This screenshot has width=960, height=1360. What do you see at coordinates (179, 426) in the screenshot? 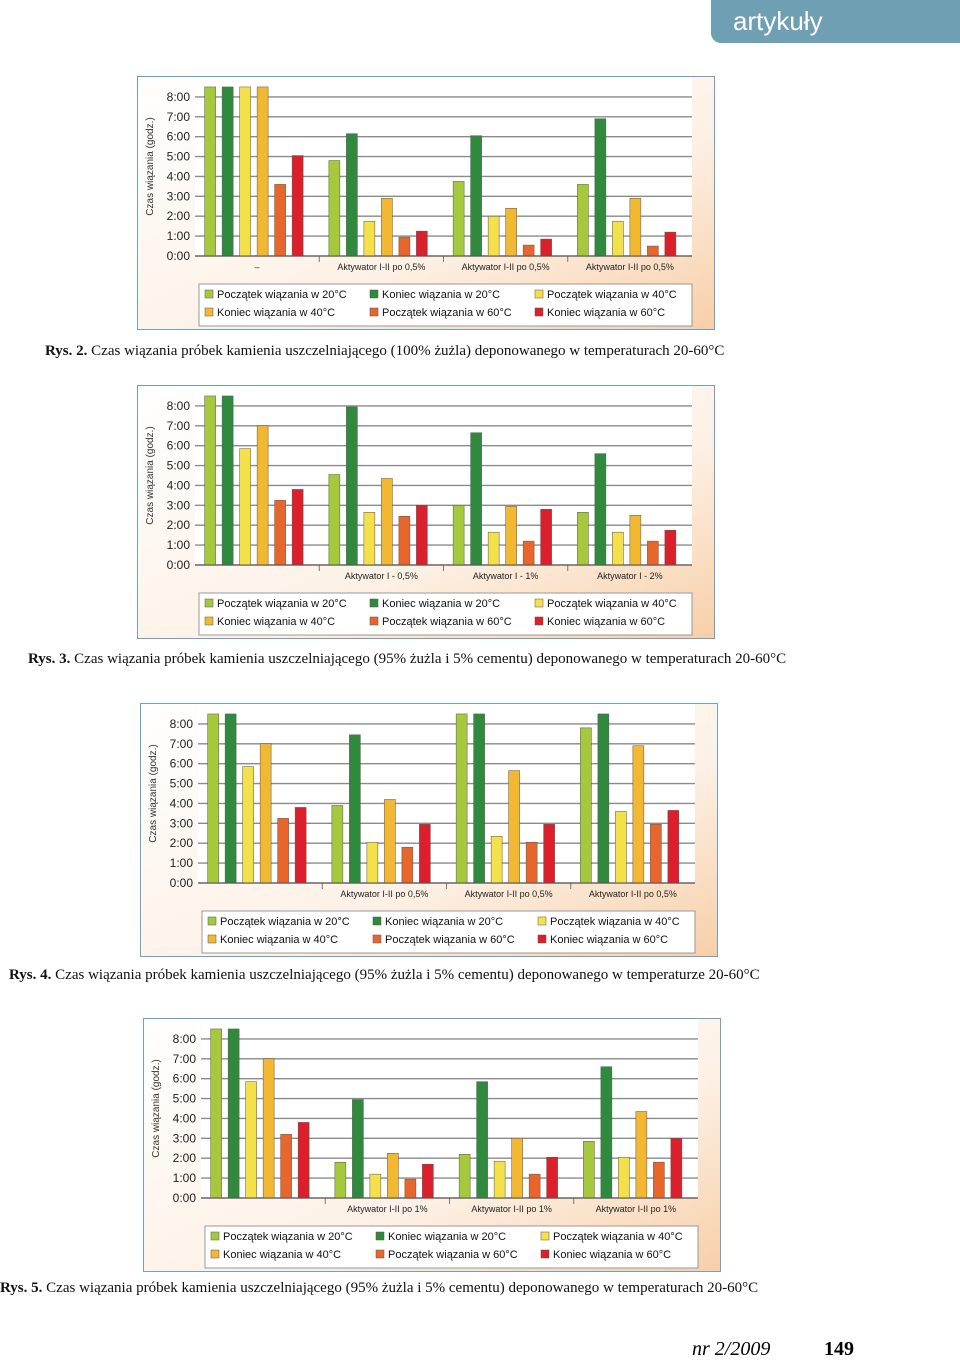
I see `y-tick-label: 7:00` at bounding box center [179, 426].